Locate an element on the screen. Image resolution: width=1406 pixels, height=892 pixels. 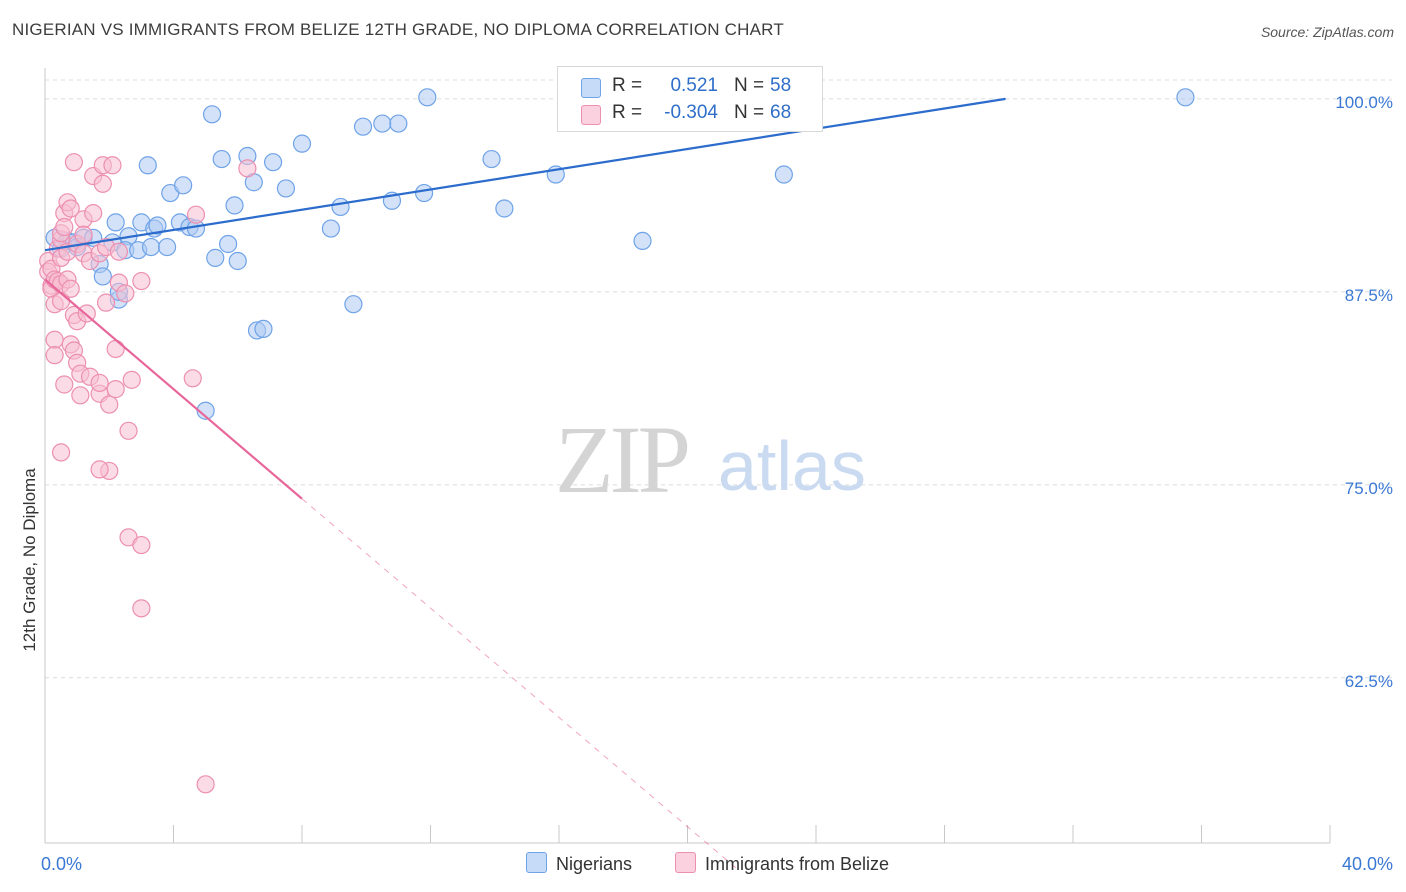
x-tick-label: 40.0% is located at coordinates (1367, 864).